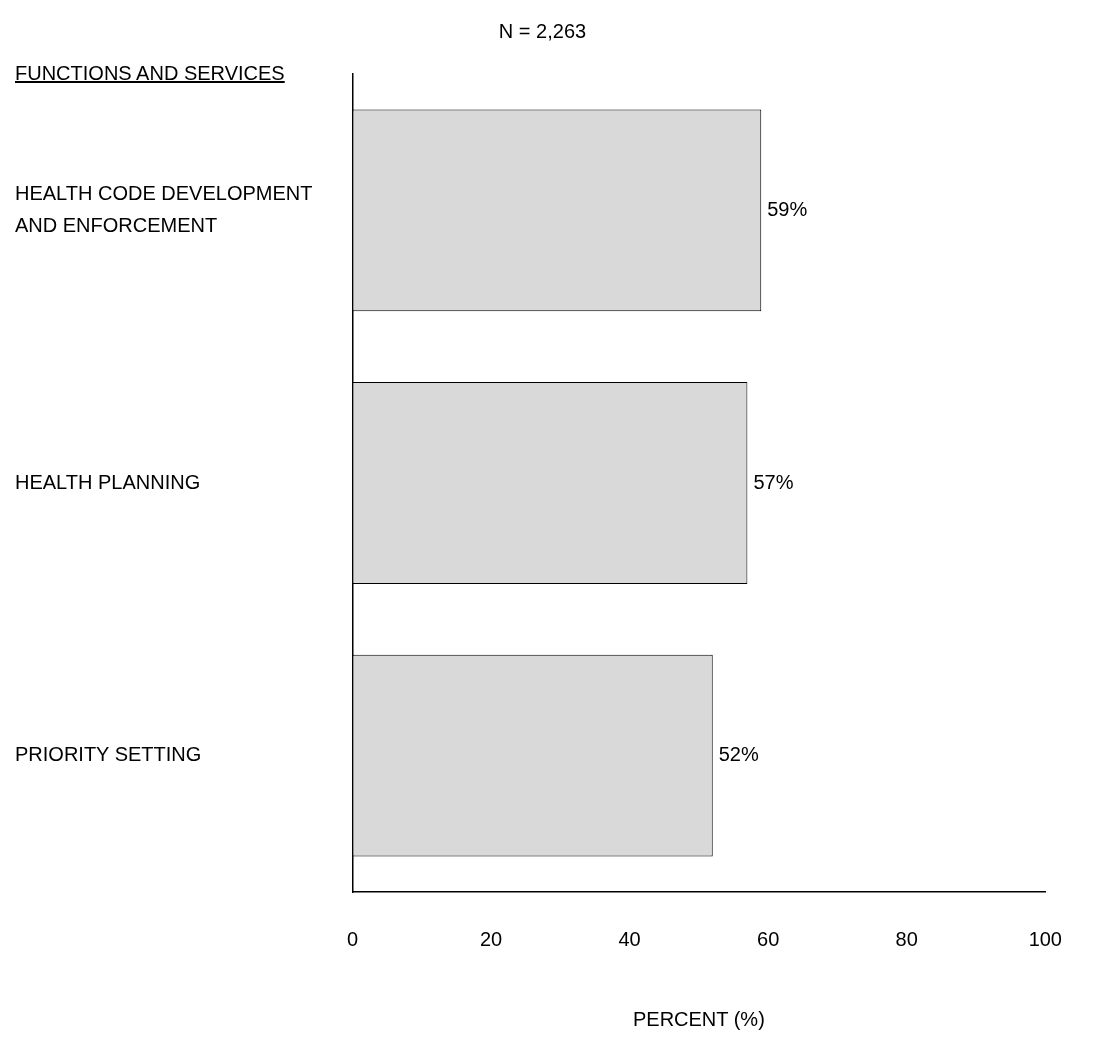 The width and height of the screenshot is (1098, 1044). Describe the element at coordinates (108, 754) in the screenshot. I see `y-tick-label: PRIORITY SETTING` at that location.